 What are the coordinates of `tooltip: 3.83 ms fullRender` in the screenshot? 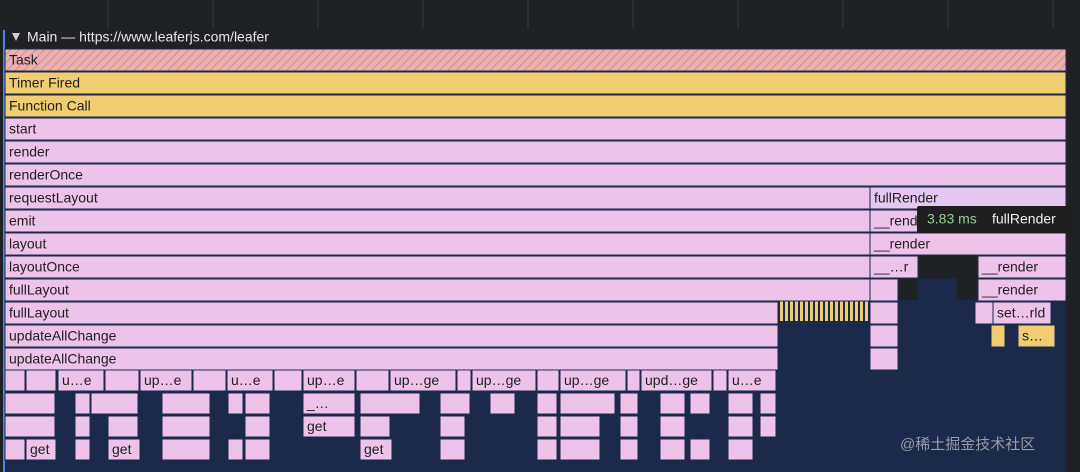 It's located at (994, 219).